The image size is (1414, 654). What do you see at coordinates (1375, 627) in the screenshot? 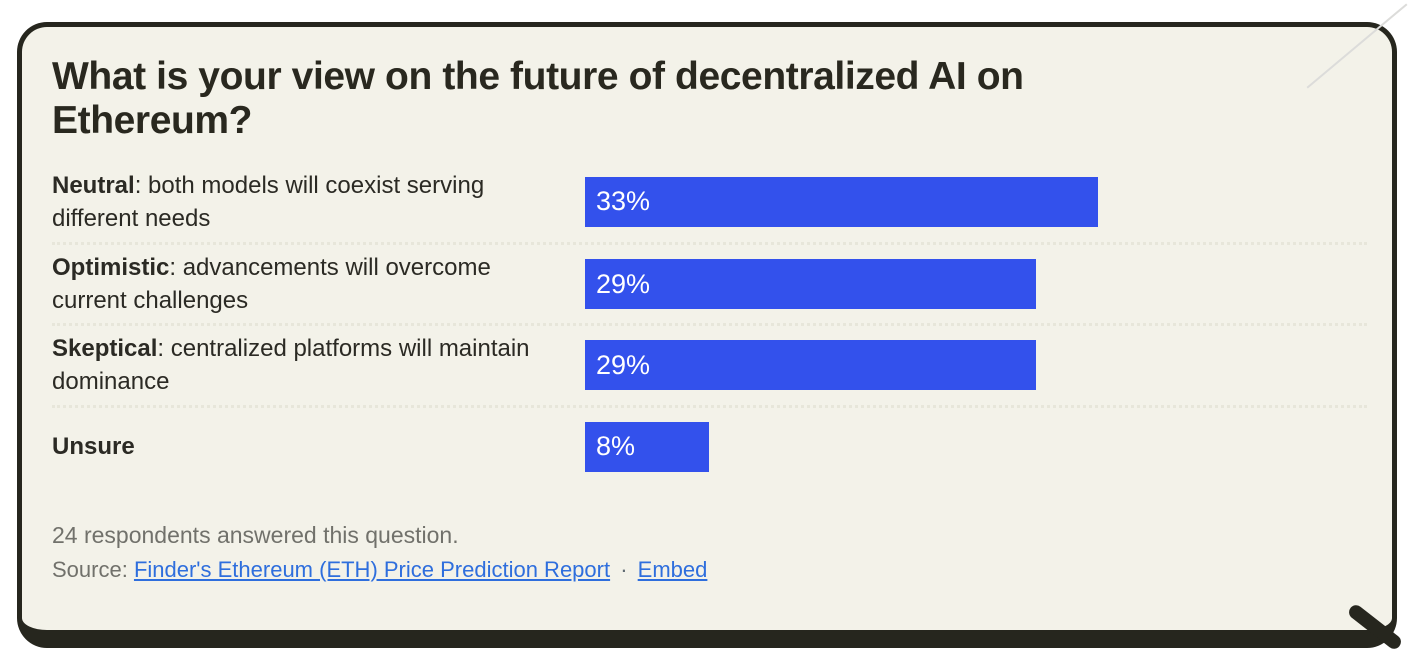
I see `corner-tail-decoration` at bounding box center [1375, 627].